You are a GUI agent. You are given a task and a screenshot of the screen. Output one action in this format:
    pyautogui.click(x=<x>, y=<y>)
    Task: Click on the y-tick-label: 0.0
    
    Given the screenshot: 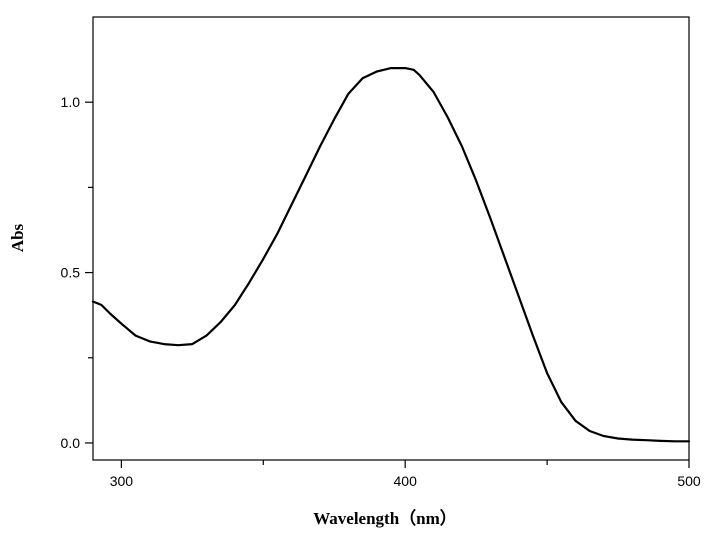 What is the action you would take?
    pyautogui.click(x=71, y=443)
    